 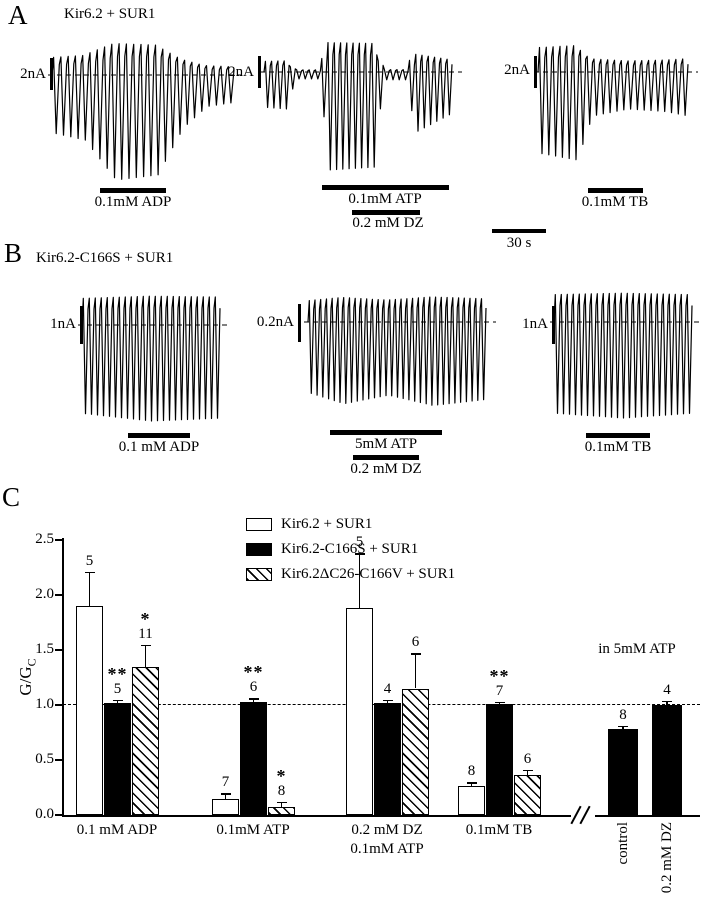 I want to click on annotation-in-5mm-atp: in 5mM ATP, so click(x=637, y=649).